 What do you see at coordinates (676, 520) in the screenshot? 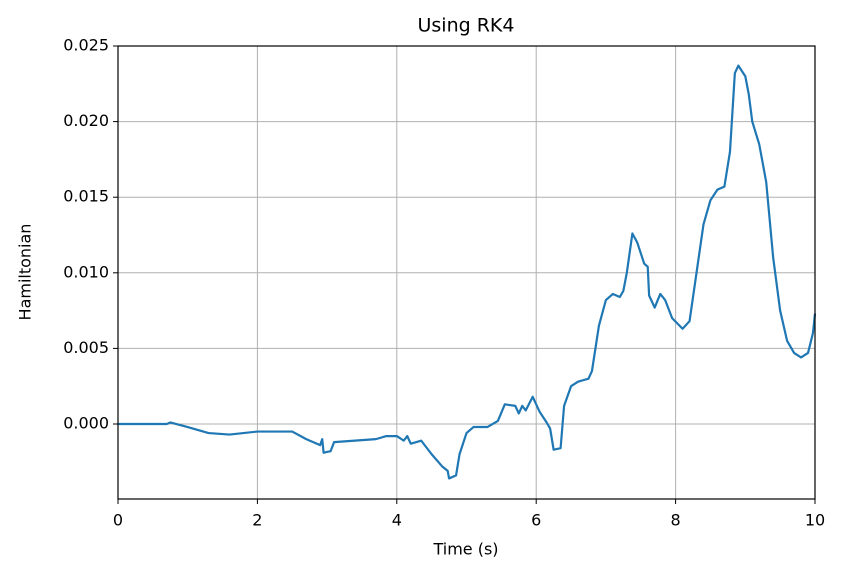
I see `x-tick-label: 8` at bounding box center [676, 520].